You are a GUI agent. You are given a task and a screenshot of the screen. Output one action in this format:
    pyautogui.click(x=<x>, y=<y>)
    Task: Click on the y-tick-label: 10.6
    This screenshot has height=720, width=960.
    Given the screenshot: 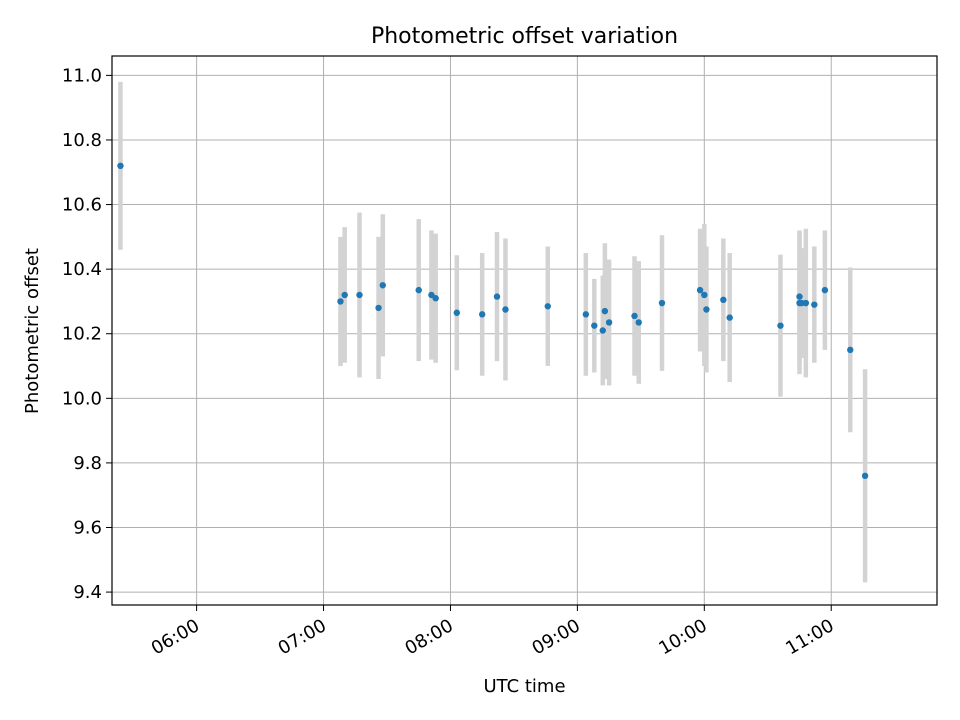 What is the action you would take?
    pyautogui.click(x=82, y=205)
    